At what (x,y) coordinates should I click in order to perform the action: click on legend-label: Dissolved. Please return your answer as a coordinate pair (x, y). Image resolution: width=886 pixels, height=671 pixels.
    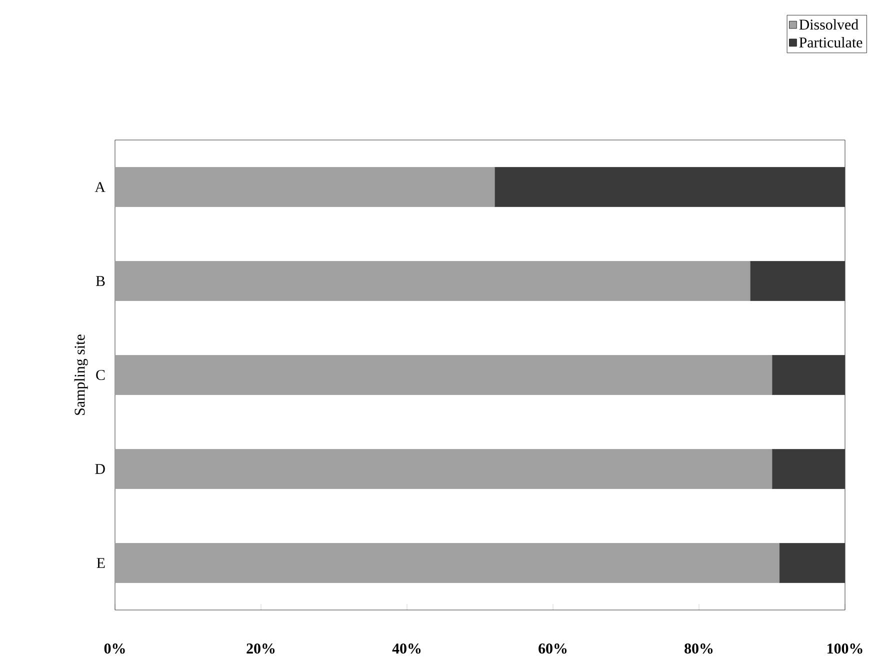
    Looking at the image, I should click on (828, 24).